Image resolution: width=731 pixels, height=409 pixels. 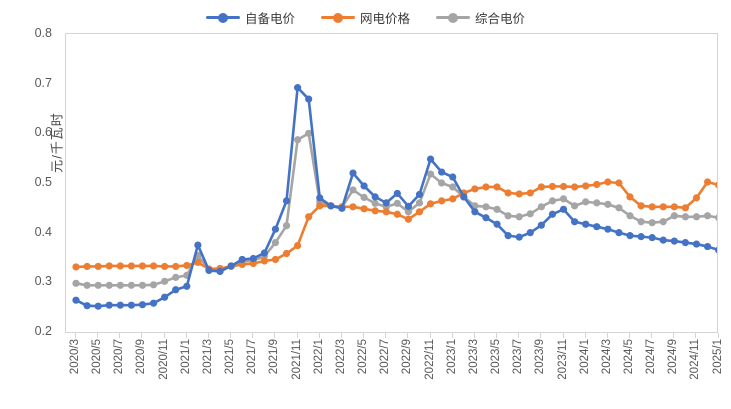 I want to click on x-tick-label: 2023/3, so click(x=473, y=357).